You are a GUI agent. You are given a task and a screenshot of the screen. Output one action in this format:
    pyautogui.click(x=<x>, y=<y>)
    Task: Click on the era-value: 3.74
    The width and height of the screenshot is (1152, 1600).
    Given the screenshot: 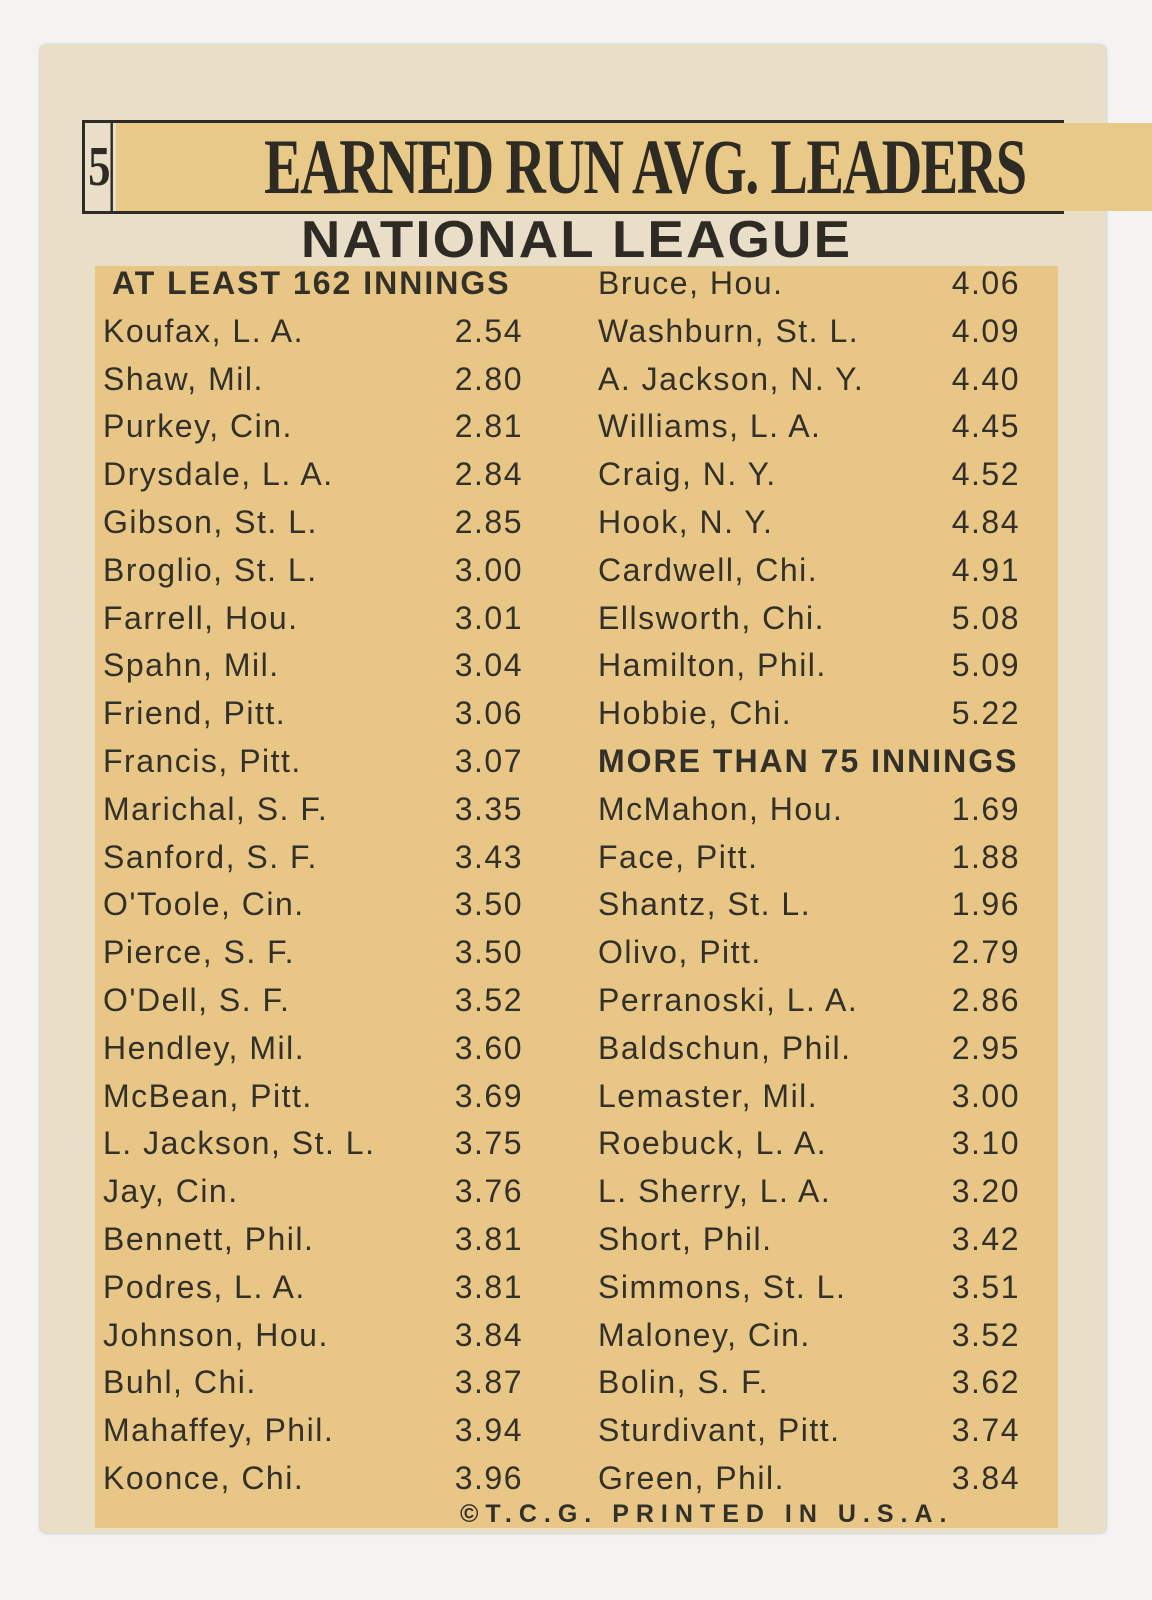 What is the action you would take?
    pyautogui.click(x=985, y=1430)
    